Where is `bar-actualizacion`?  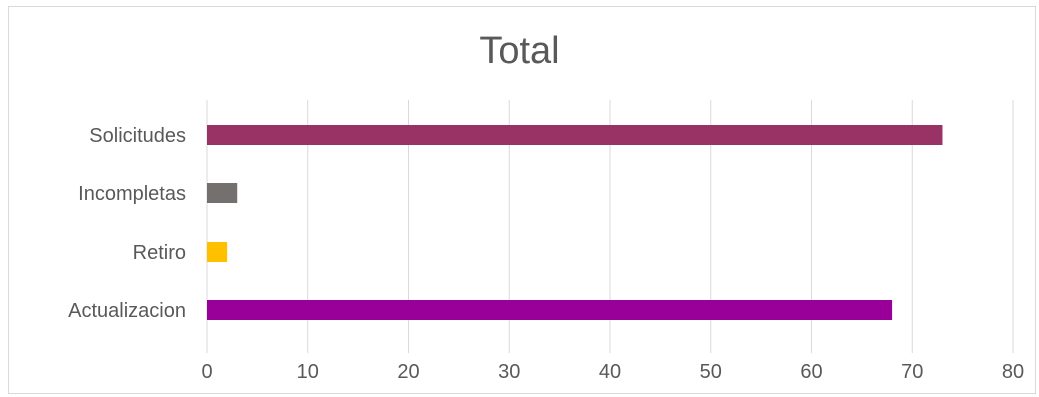
bar-actualizacion is located at coordinates (550, 310).